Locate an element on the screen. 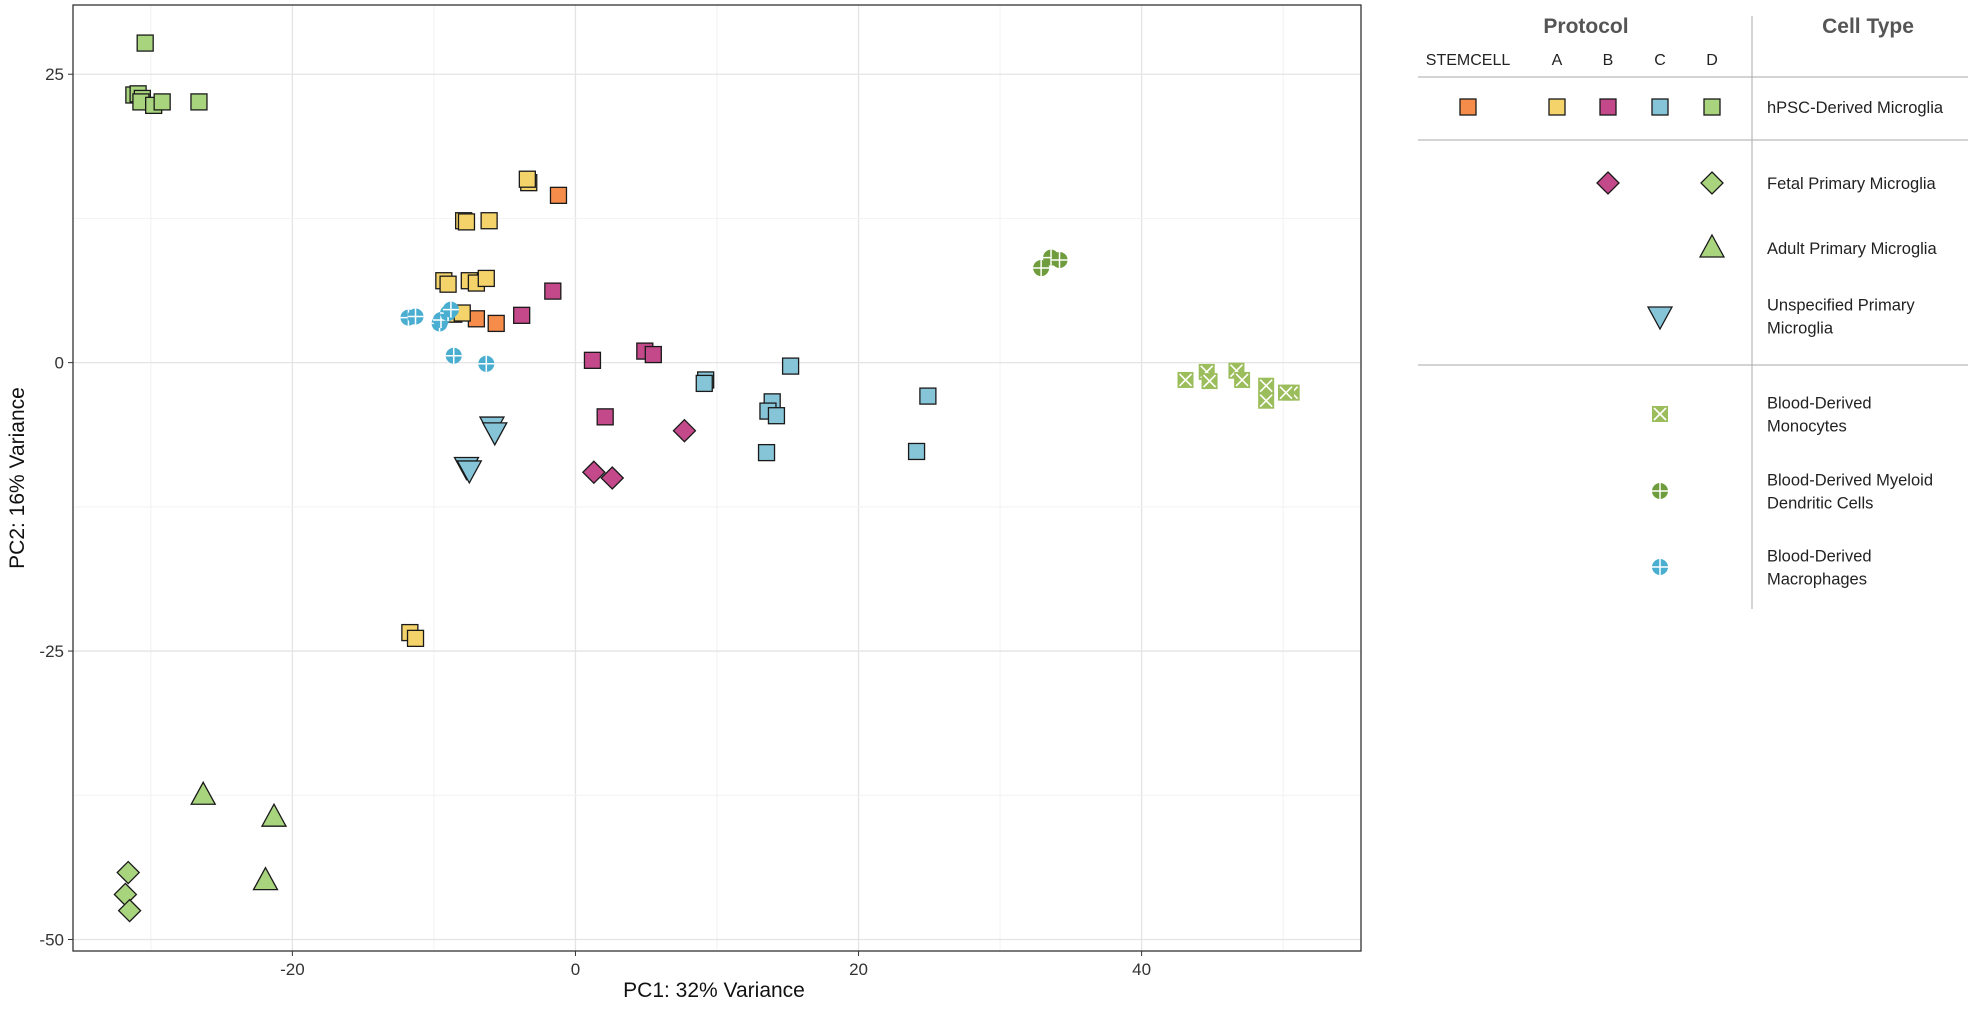  legend-protocol-column-label: B is located at coordinates (1608, 60).